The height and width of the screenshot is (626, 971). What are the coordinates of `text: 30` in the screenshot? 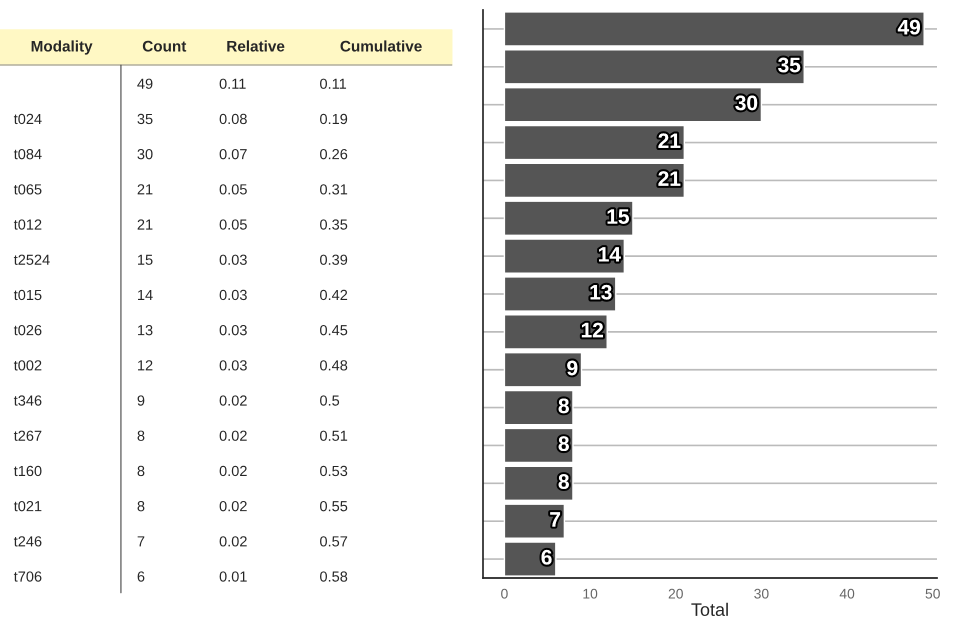 It's located at (145, 154).